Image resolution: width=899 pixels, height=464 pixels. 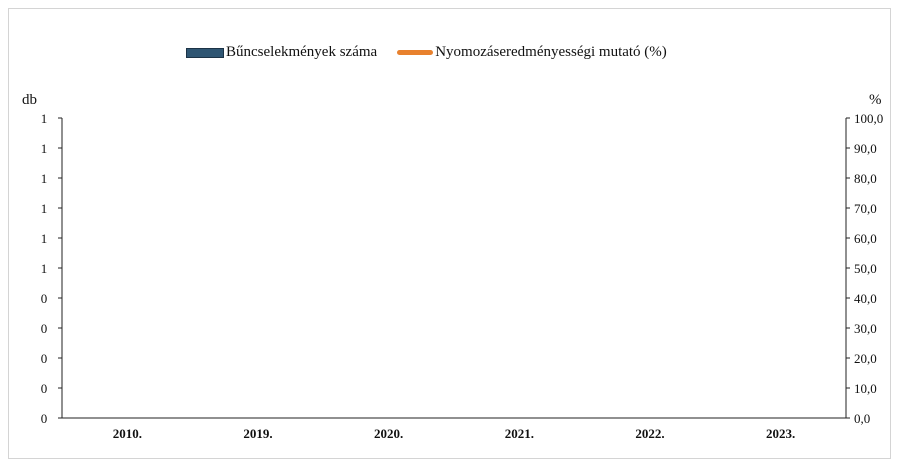 I want to click on legend-label-bar-series: Bűncselekmények száma, so click(x=302, y=52).